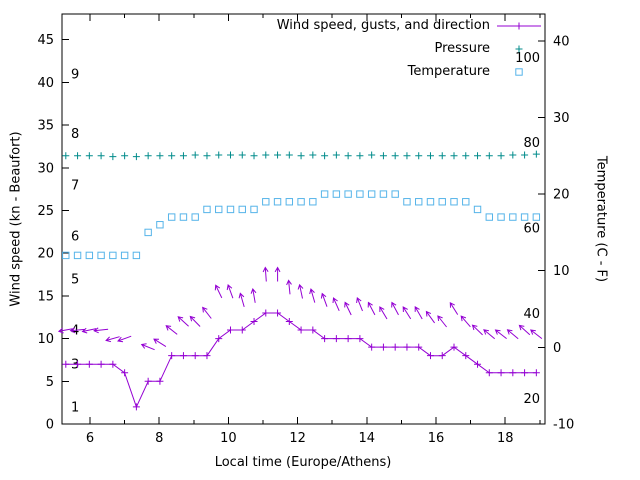 This screenshot has width=640, height=480. I want to click on y-right-axis-ticks: -10 0 10 20 30 40, so click(556, 233).